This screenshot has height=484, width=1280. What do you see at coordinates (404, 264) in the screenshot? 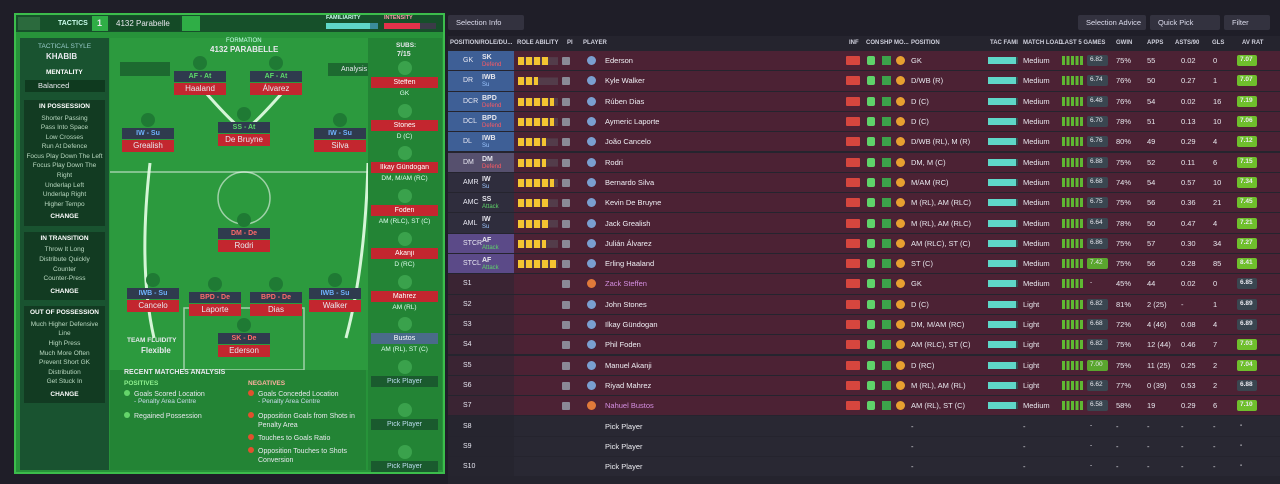
I see `sub-position: D (RC)` at bounding box center [404, 264].